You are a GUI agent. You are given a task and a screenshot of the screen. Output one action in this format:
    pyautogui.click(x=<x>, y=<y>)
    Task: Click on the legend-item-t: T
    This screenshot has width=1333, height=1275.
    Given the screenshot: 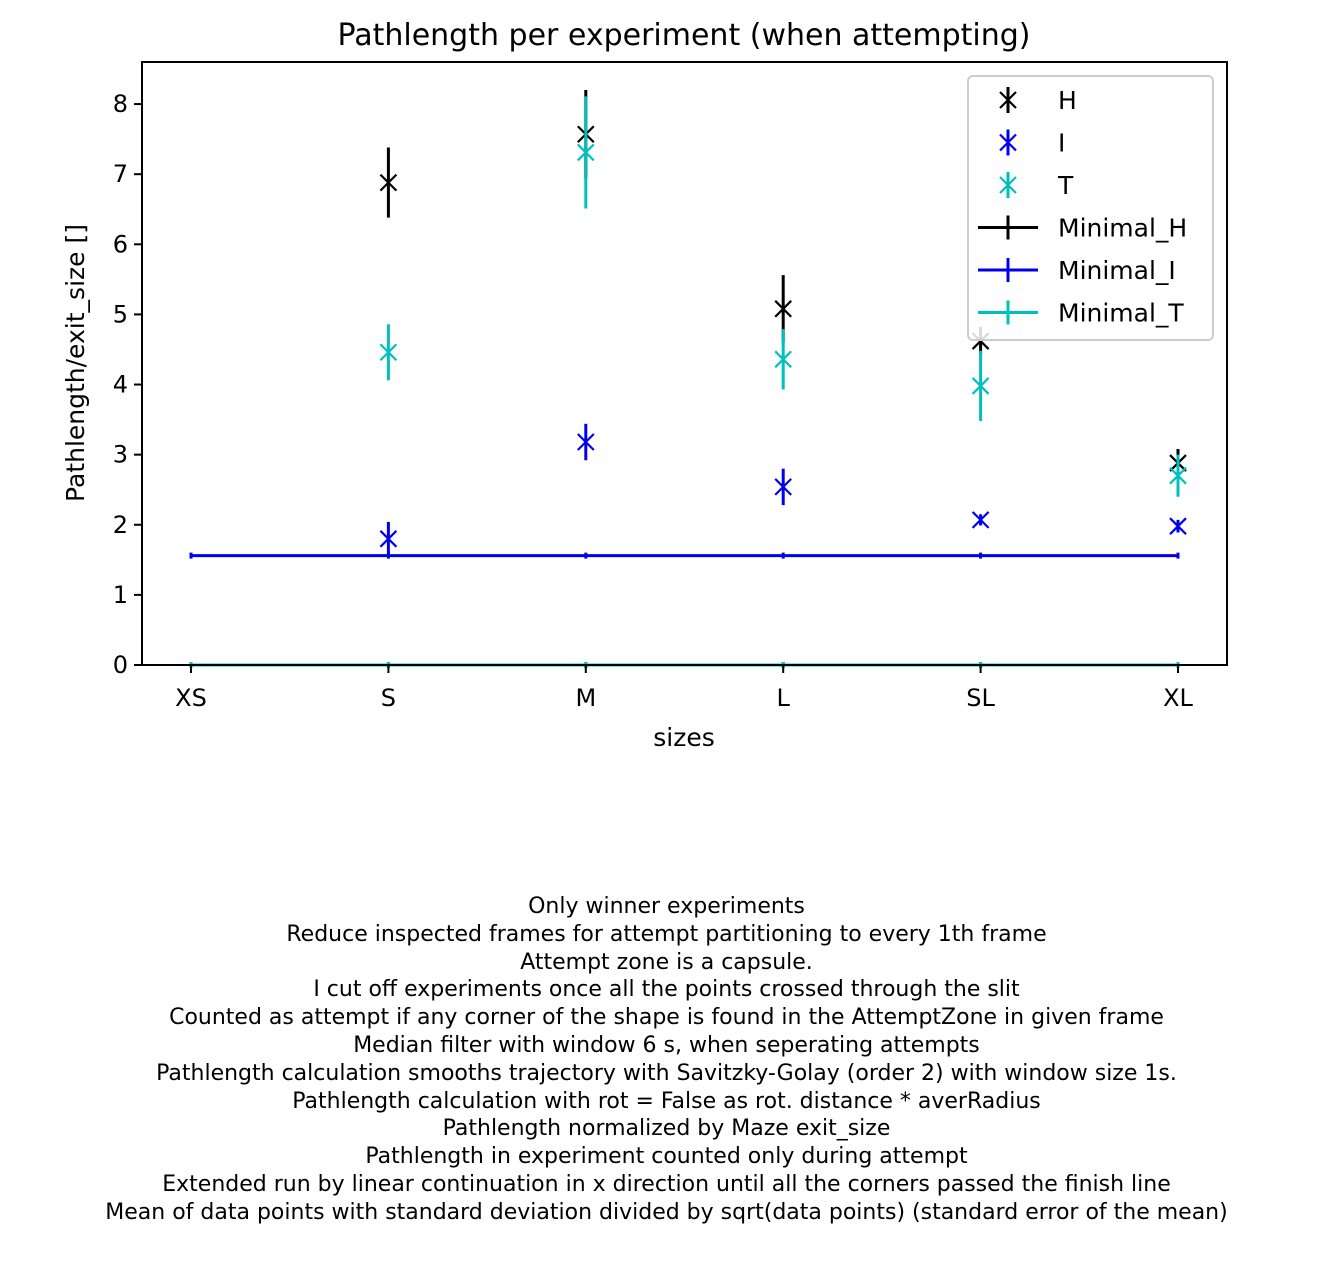 What is the action you would take?
    pyautogui.click(x=1036, y=185)
    